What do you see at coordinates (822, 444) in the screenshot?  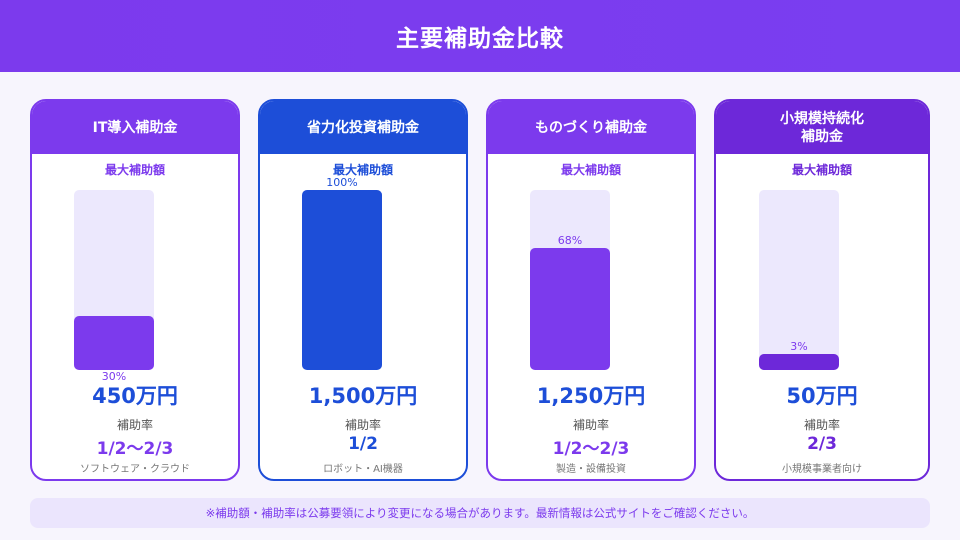 I see `rate-value: 2/3` at bounding box center [822, 444].